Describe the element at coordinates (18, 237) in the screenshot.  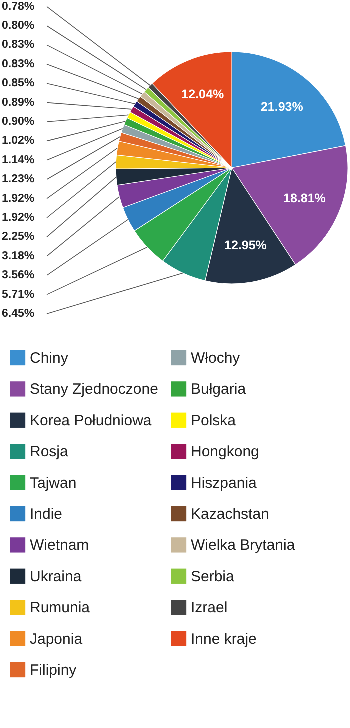
I see `data-label: 2.25%` at that location.